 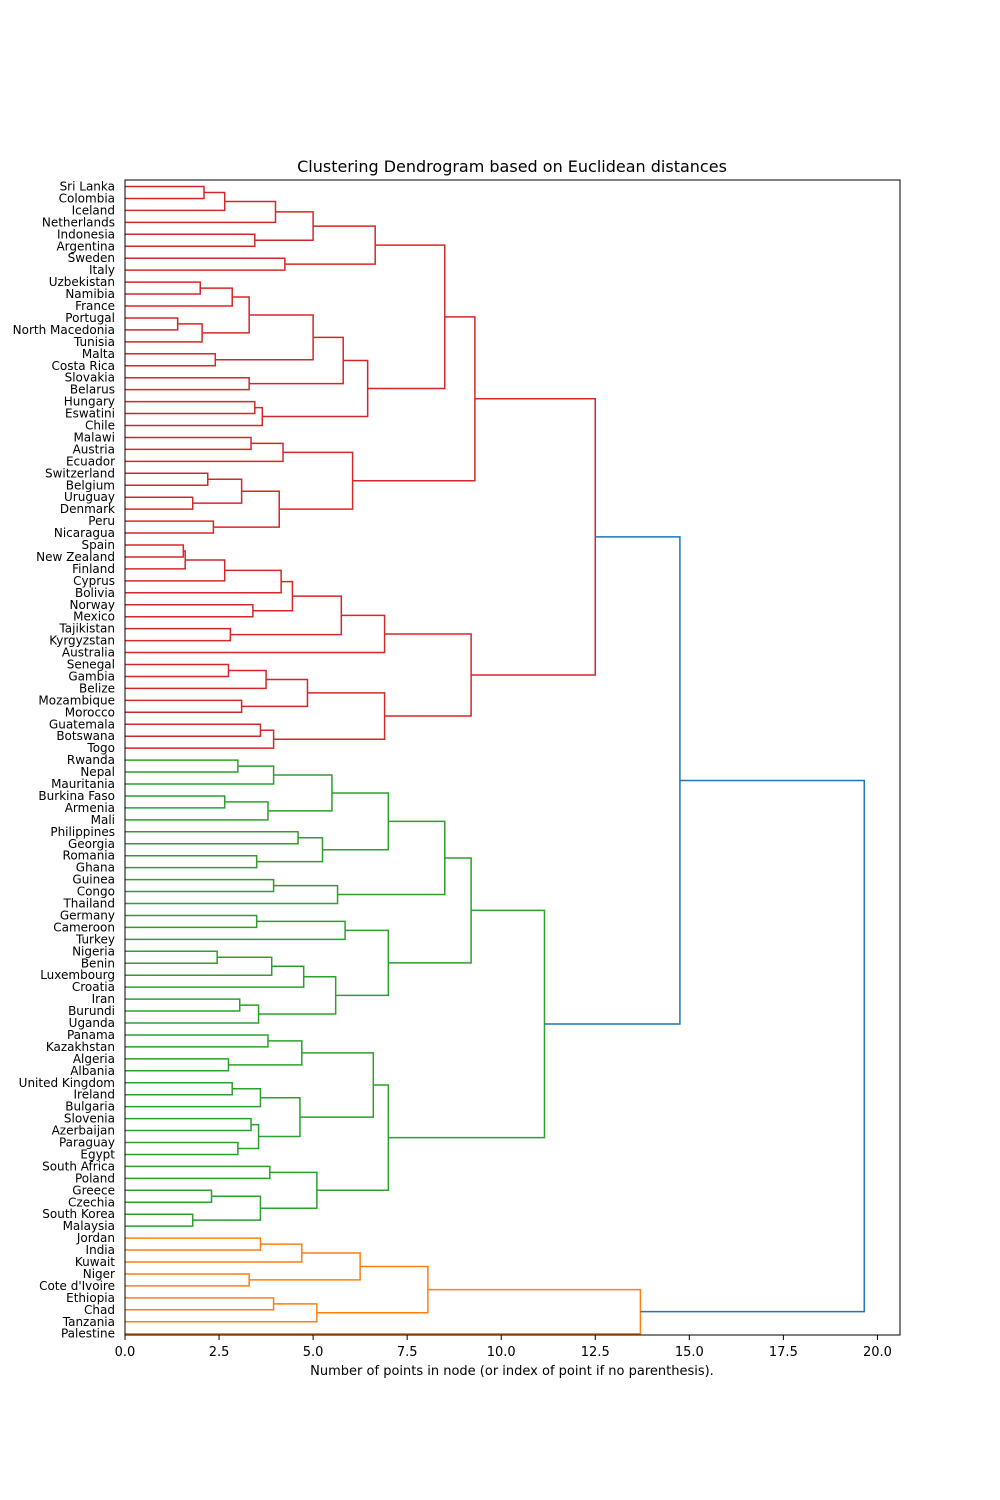 What do you see at coordinates (90, 712) in the screenshot?
I see `leaf-label: Morocco` at bounding box center [90, 712].